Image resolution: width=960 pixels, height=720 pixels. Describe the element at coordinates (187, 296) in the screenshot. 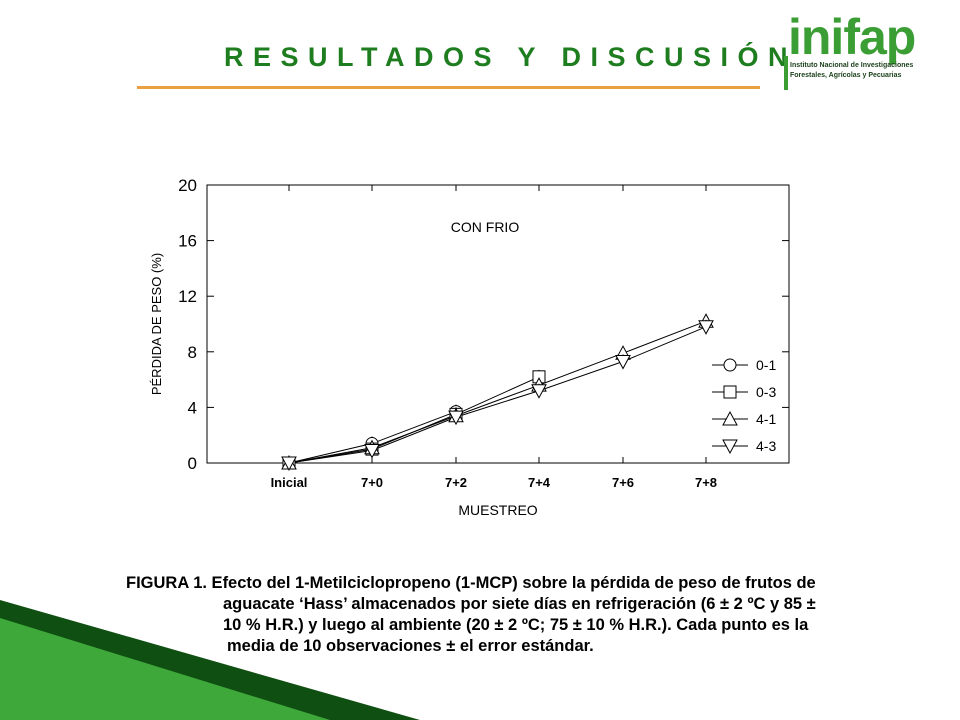

I see `y-tick-label: 12` at that location.